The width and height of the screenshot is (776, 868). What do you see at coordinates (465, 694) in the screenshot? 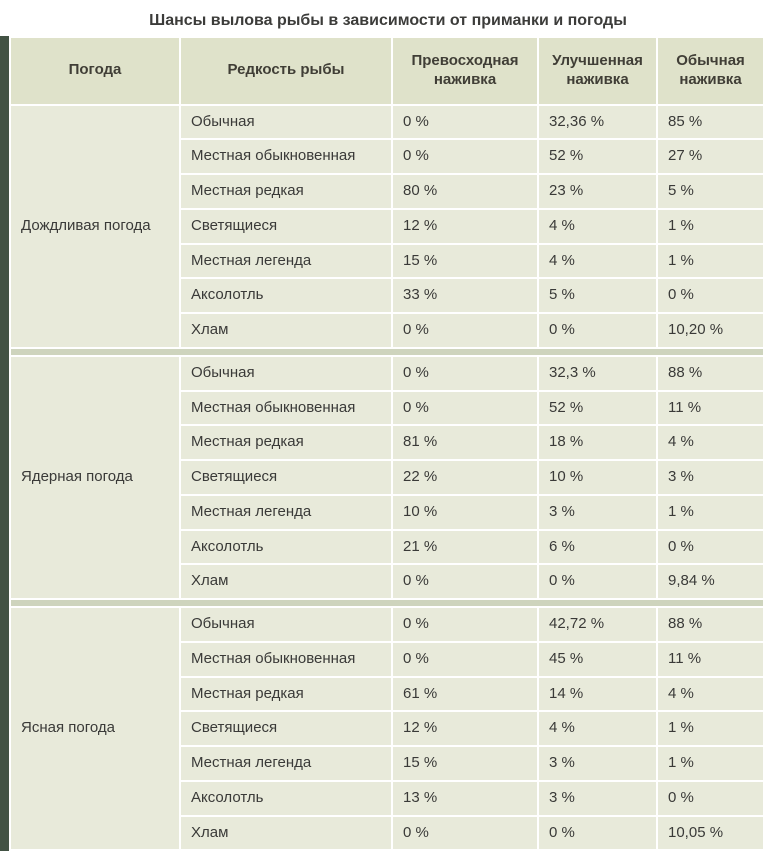
I see `value-cell: 61 %` at bounding box center [465, 694].